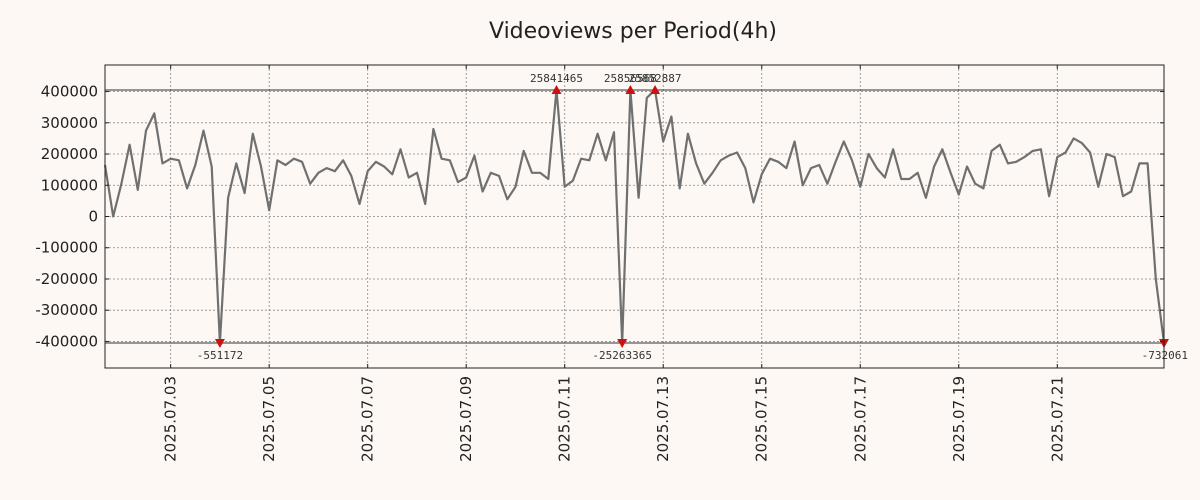 The height and width of the screenshot is (500, 1200). I want to click on x-tick-label: 2025.07.13, so click(663, 419).